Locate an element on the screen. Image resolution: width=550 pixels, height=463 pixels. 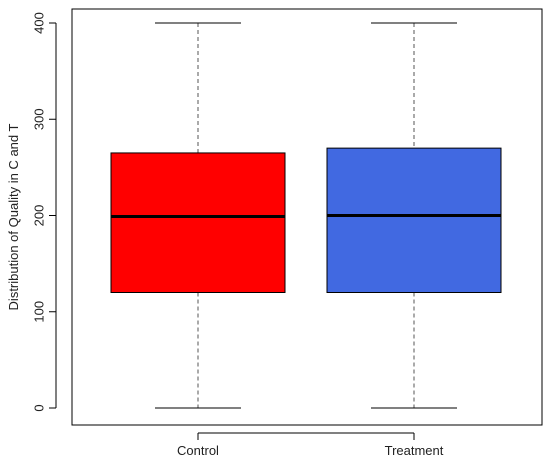
y-tick-label: 0 is located at coordinates (38, 407).